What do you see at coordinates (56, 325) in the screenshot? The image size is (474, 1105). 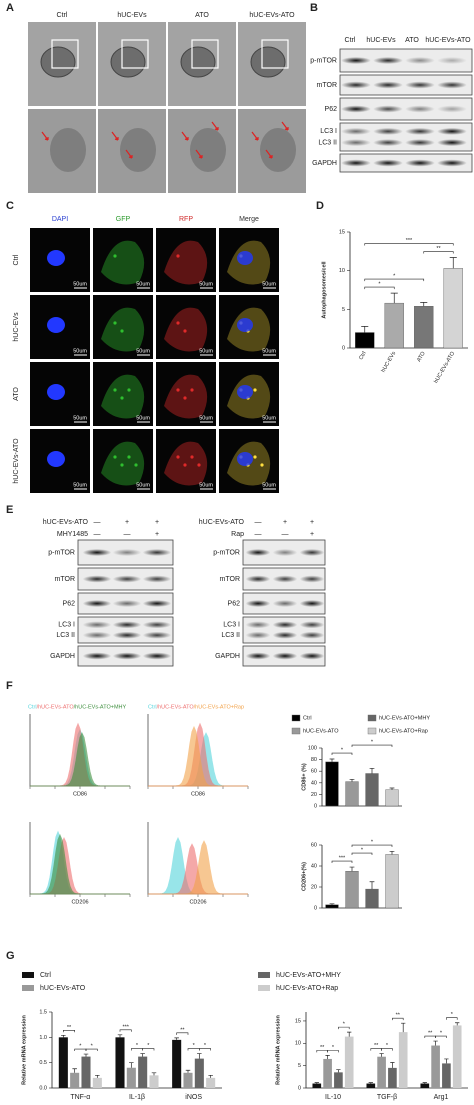 I see `nucleus` at bounding box center [56, 325].